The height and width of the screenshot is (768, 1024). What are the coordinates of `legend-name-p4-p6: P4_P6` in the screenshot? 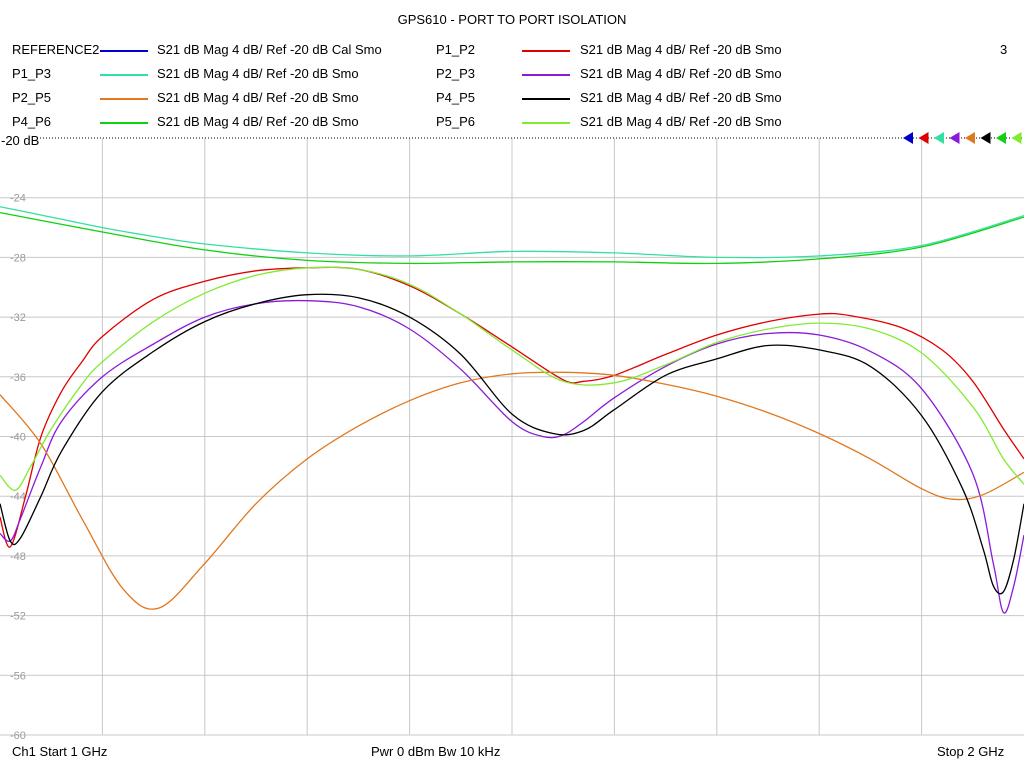 It's located at (32, 121).